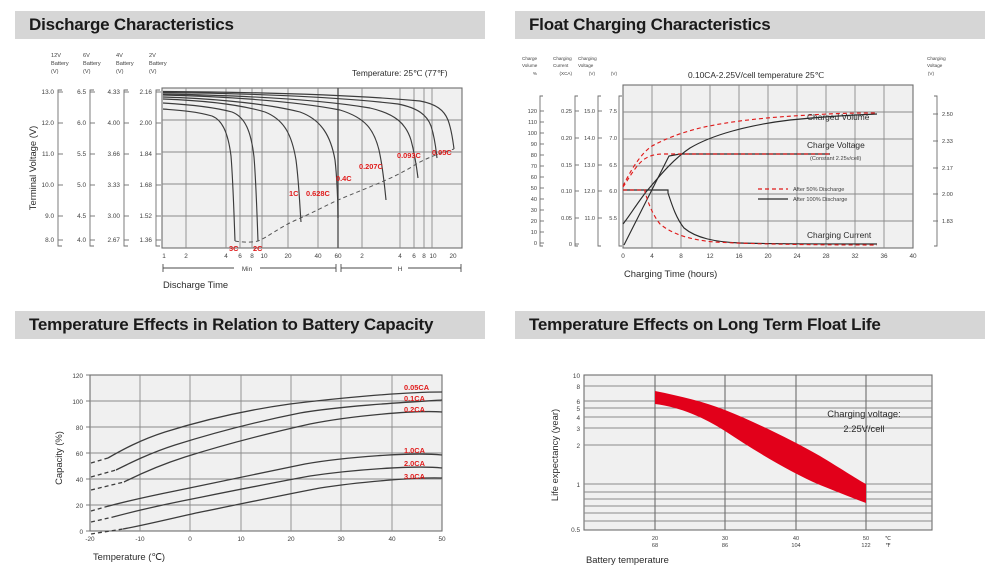 The width and height of the screenshot is (1000, 583). I want to click on min-label-bg, so click(247, 268).